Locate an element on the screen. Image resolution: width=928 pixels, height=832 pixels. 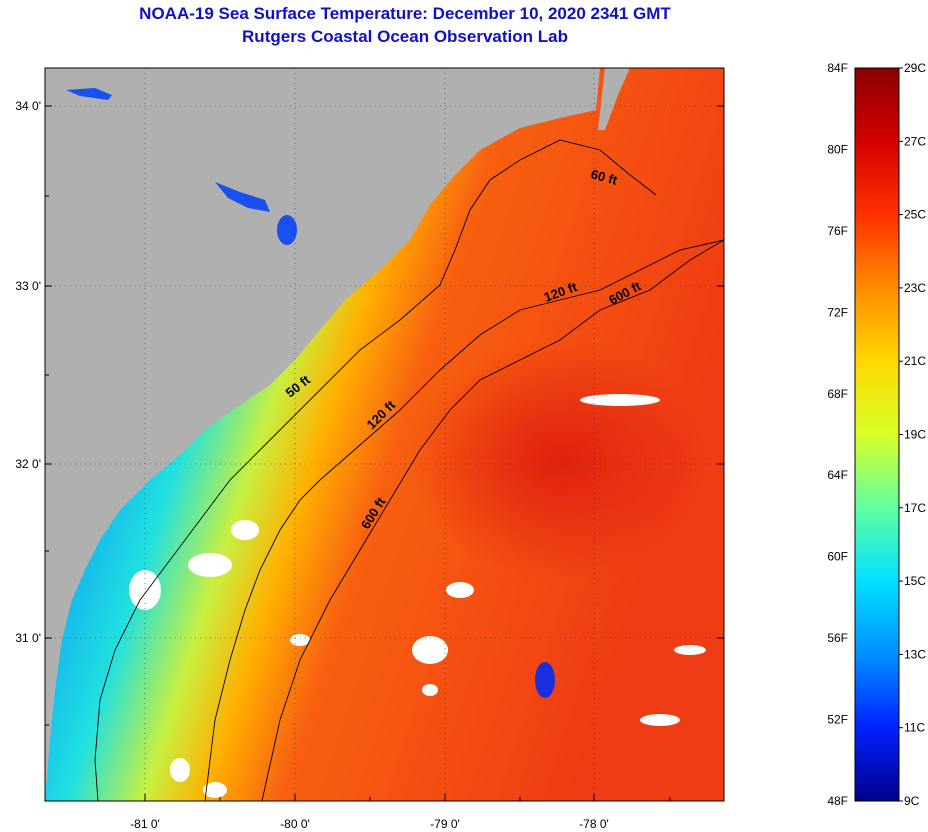
colorbar-f-label: 52F is located at coordinates (837, 720).